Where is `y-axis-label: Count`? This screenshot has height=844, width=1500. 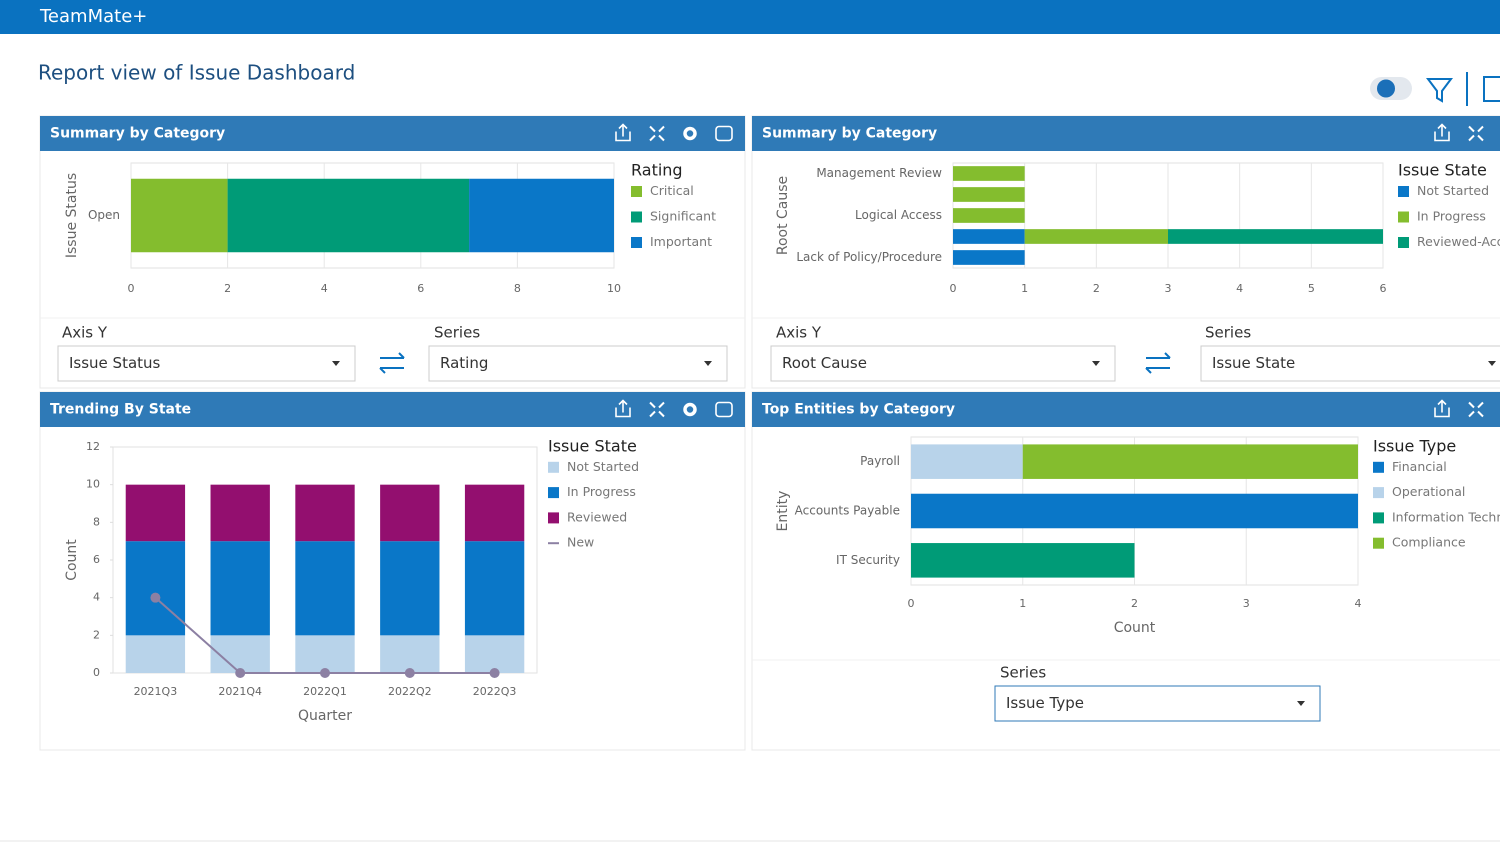
y-axis-label: Count is located at coordinates (72, 560).